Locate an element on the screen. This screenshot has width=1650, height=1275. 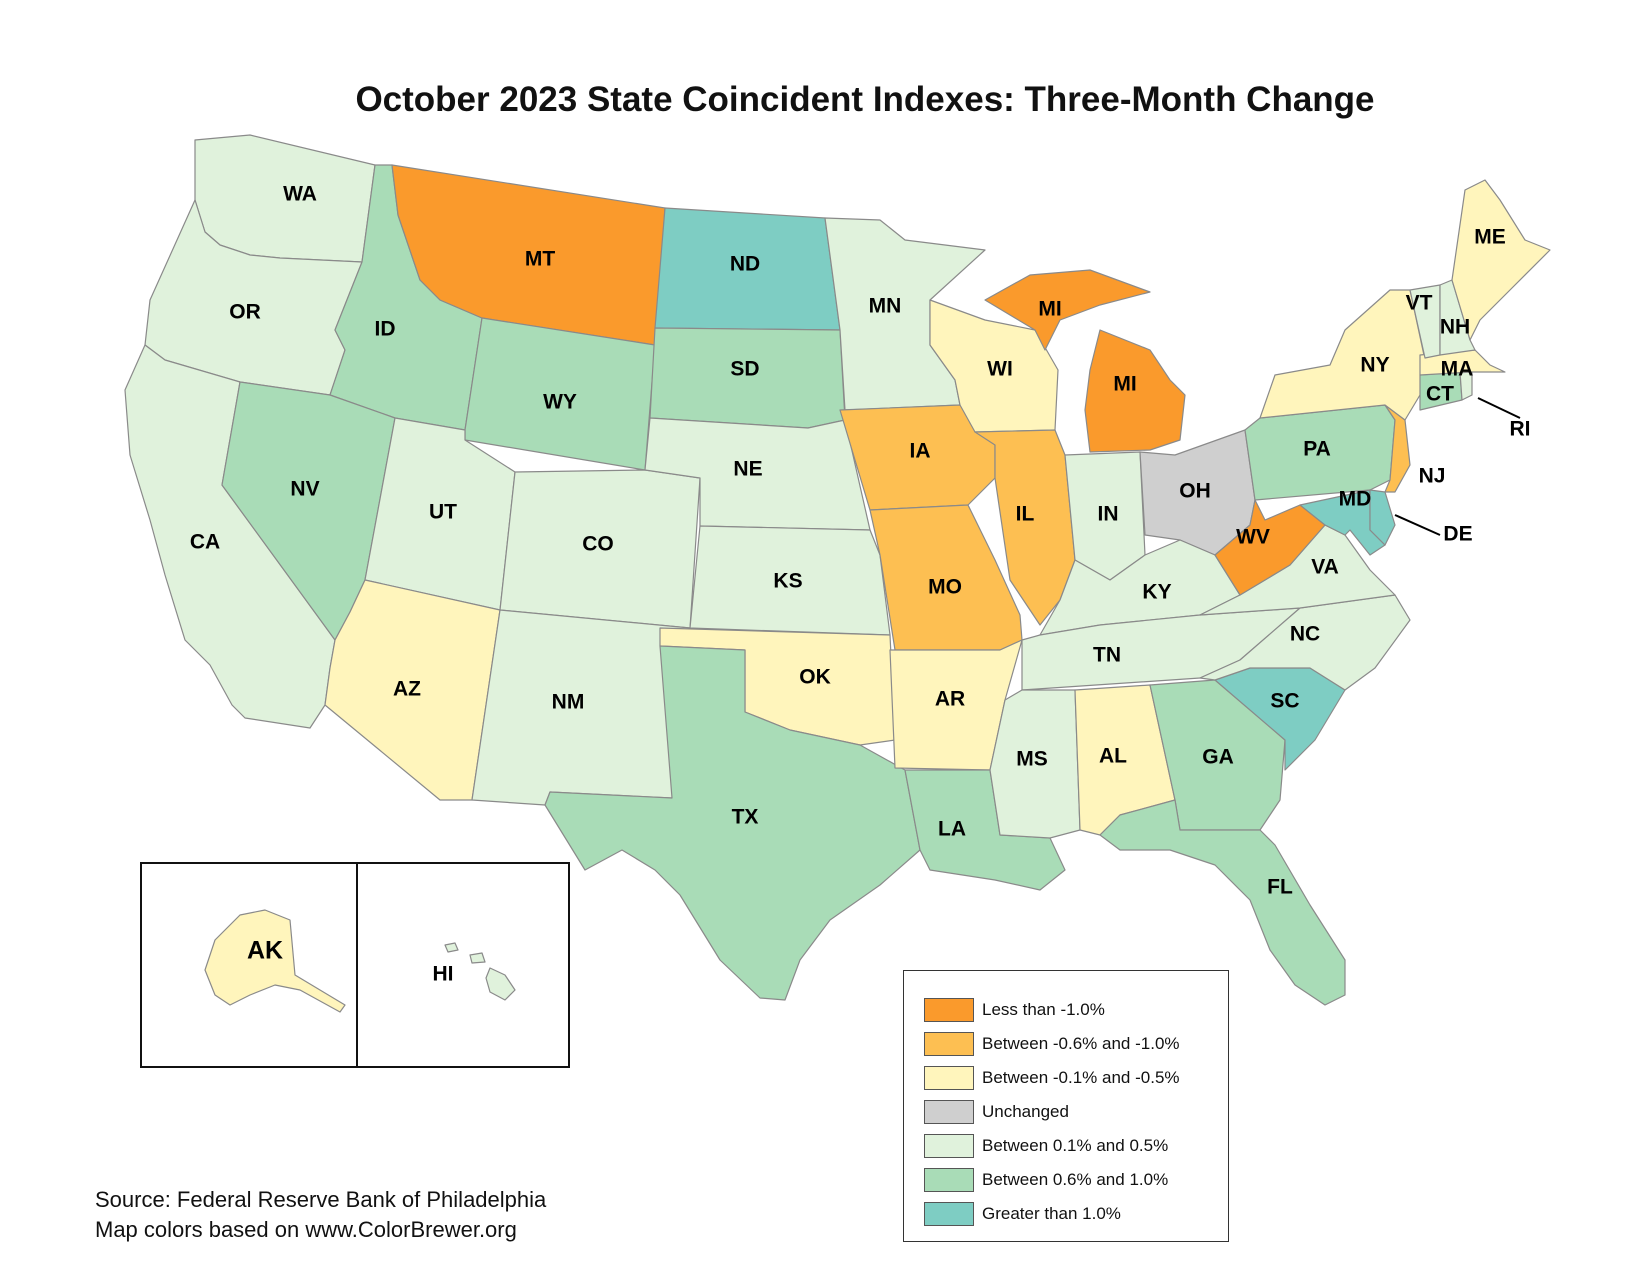
state-AK is located at coordinates (275, 961).